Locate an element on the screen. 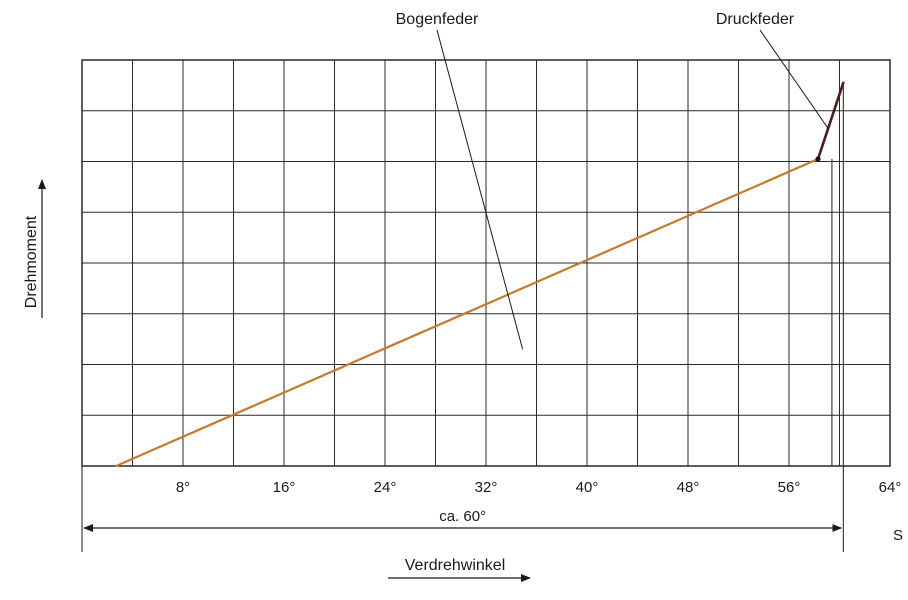  transition-point is located at coordinates (818, 159).